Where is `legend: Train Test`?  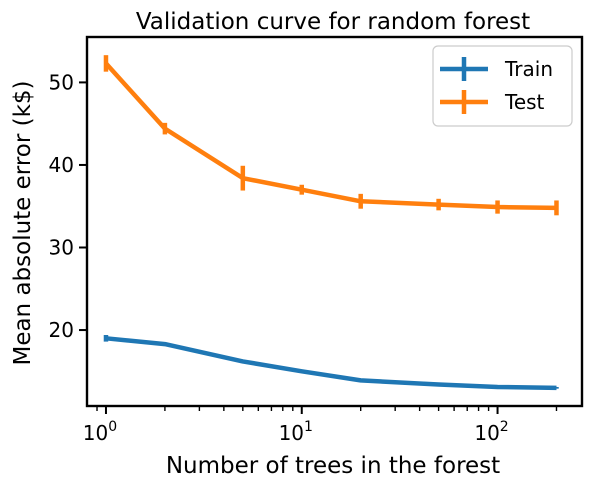 legend: Train Test is located at coordinates (502, 86).